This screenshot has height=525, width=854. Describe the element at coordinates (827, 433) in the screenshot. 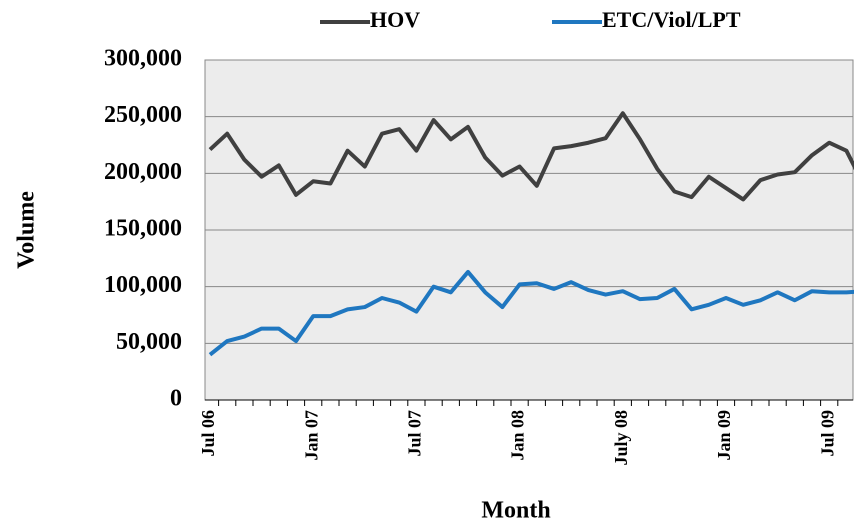

I see `x-tick-label: Jul 09` at that location.